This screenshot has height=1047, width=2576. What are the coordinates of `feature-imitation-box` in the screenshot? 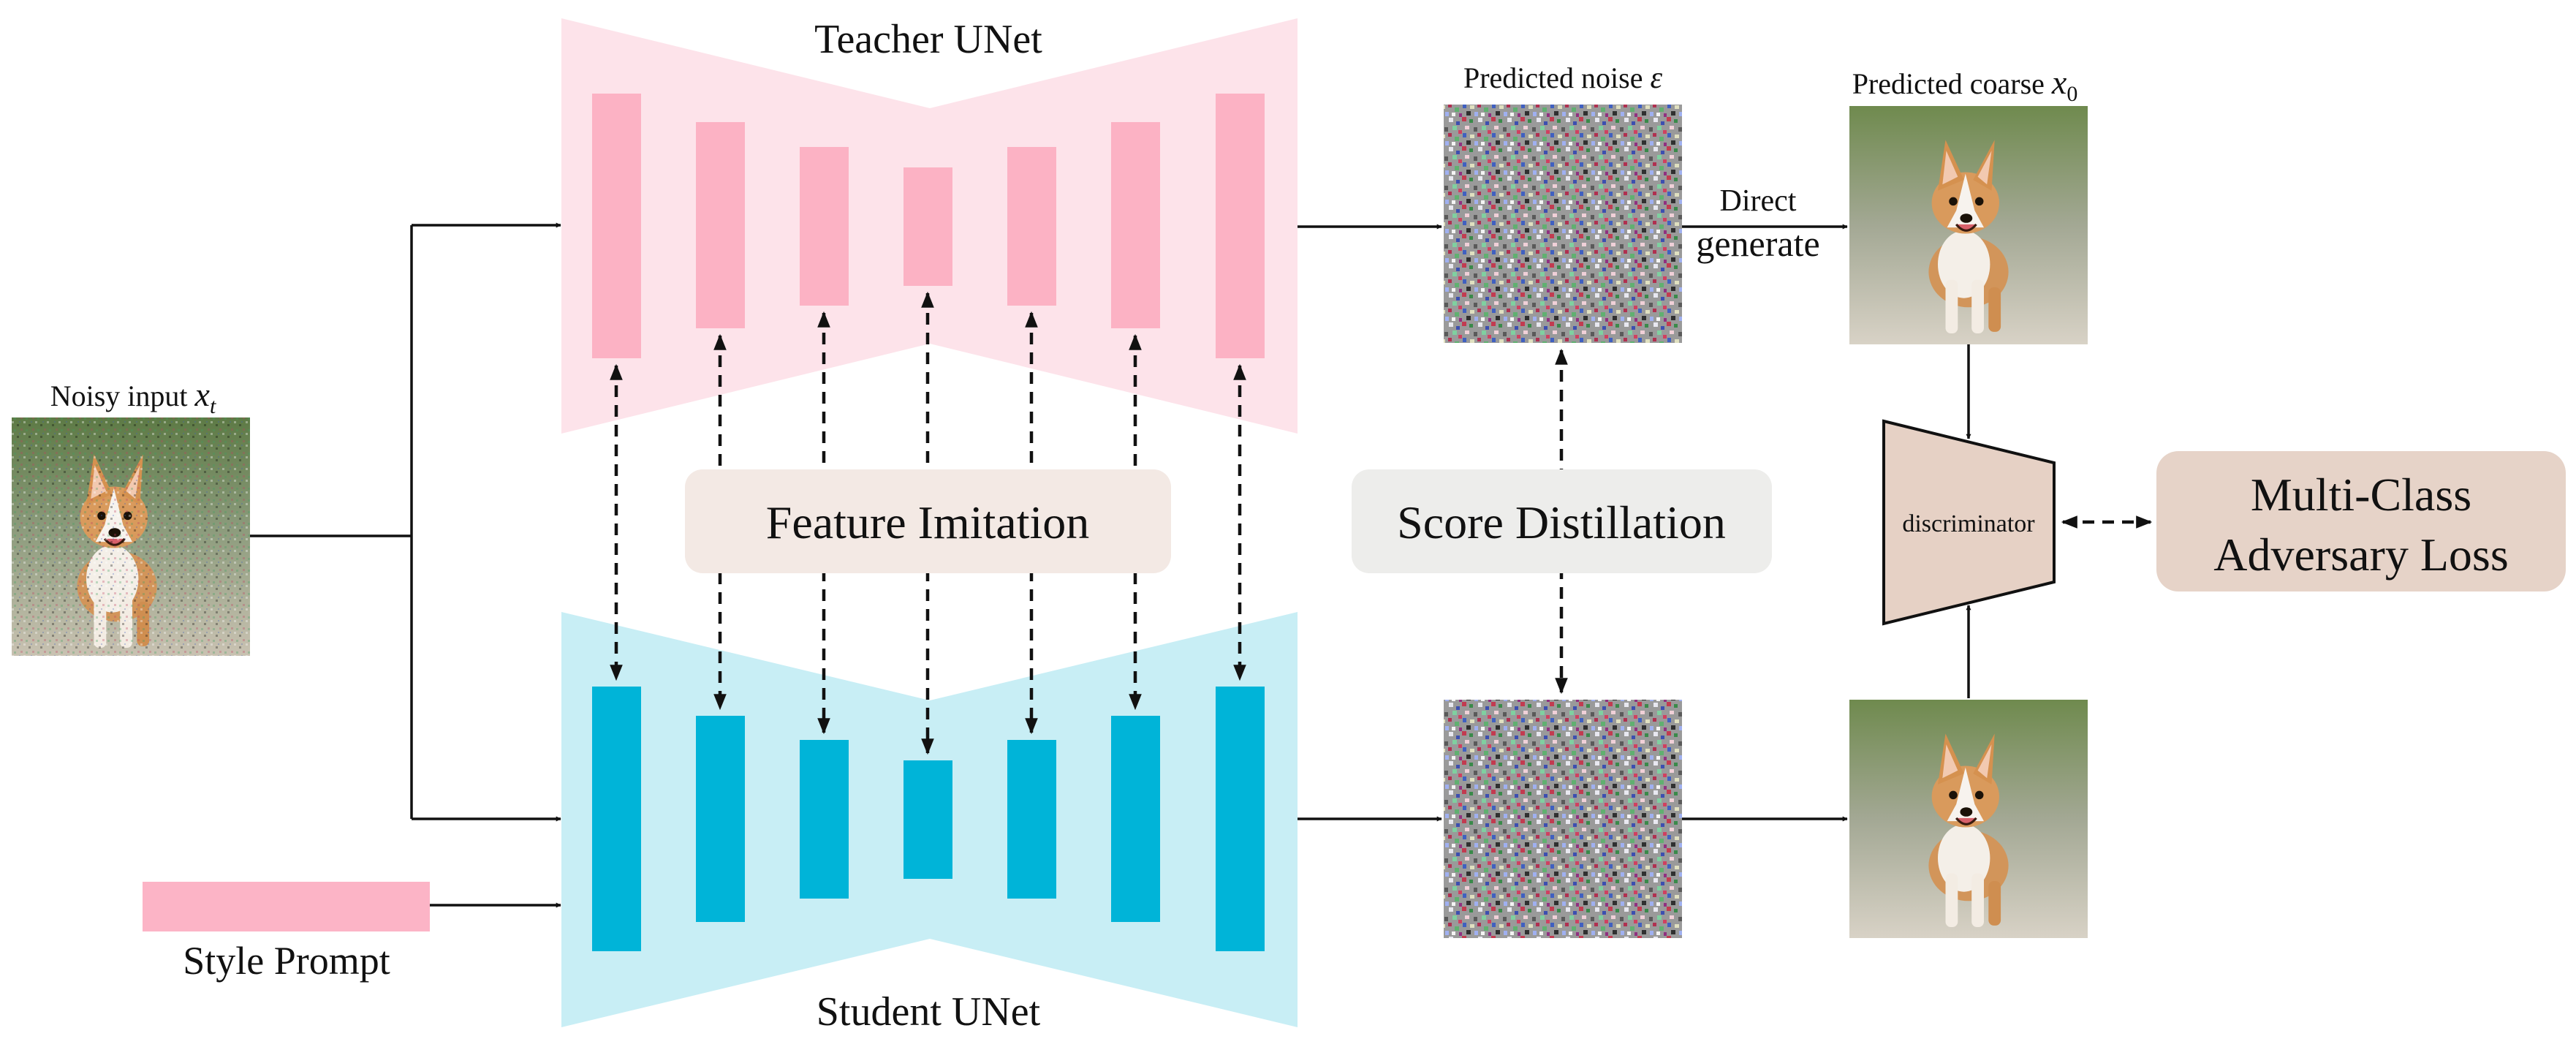 It's located at (928, 521).